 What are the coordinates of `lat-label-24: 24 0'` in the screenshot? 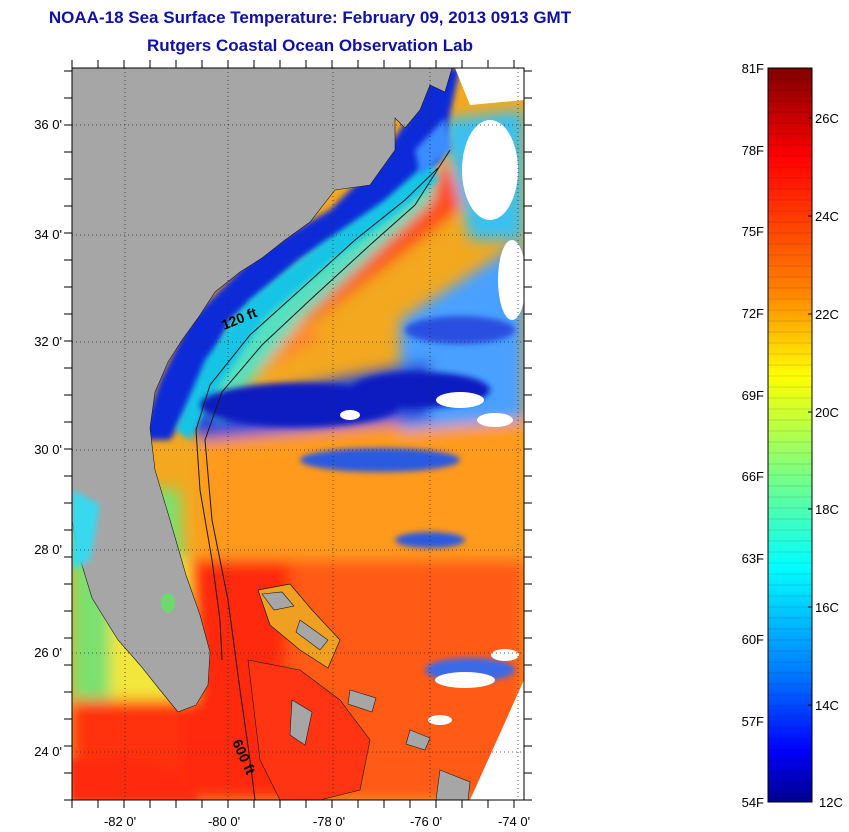 It's located at (48, 751).